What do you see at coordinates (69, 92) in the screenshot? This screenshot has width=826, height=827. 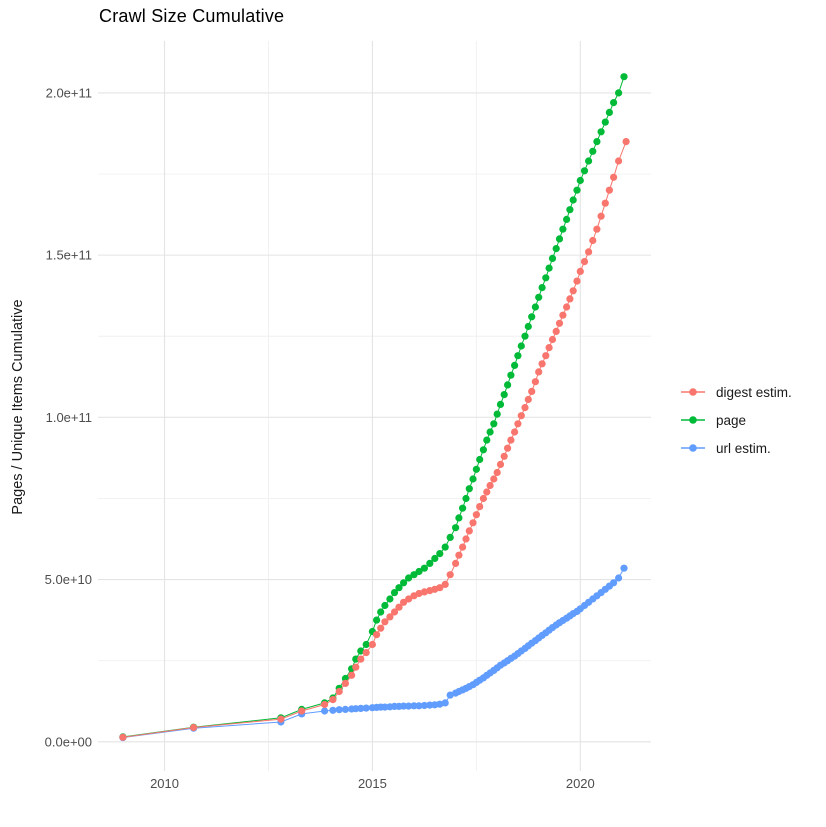 I see `y-tick-label: 2.0e+11` at bounding box center [69, 92].